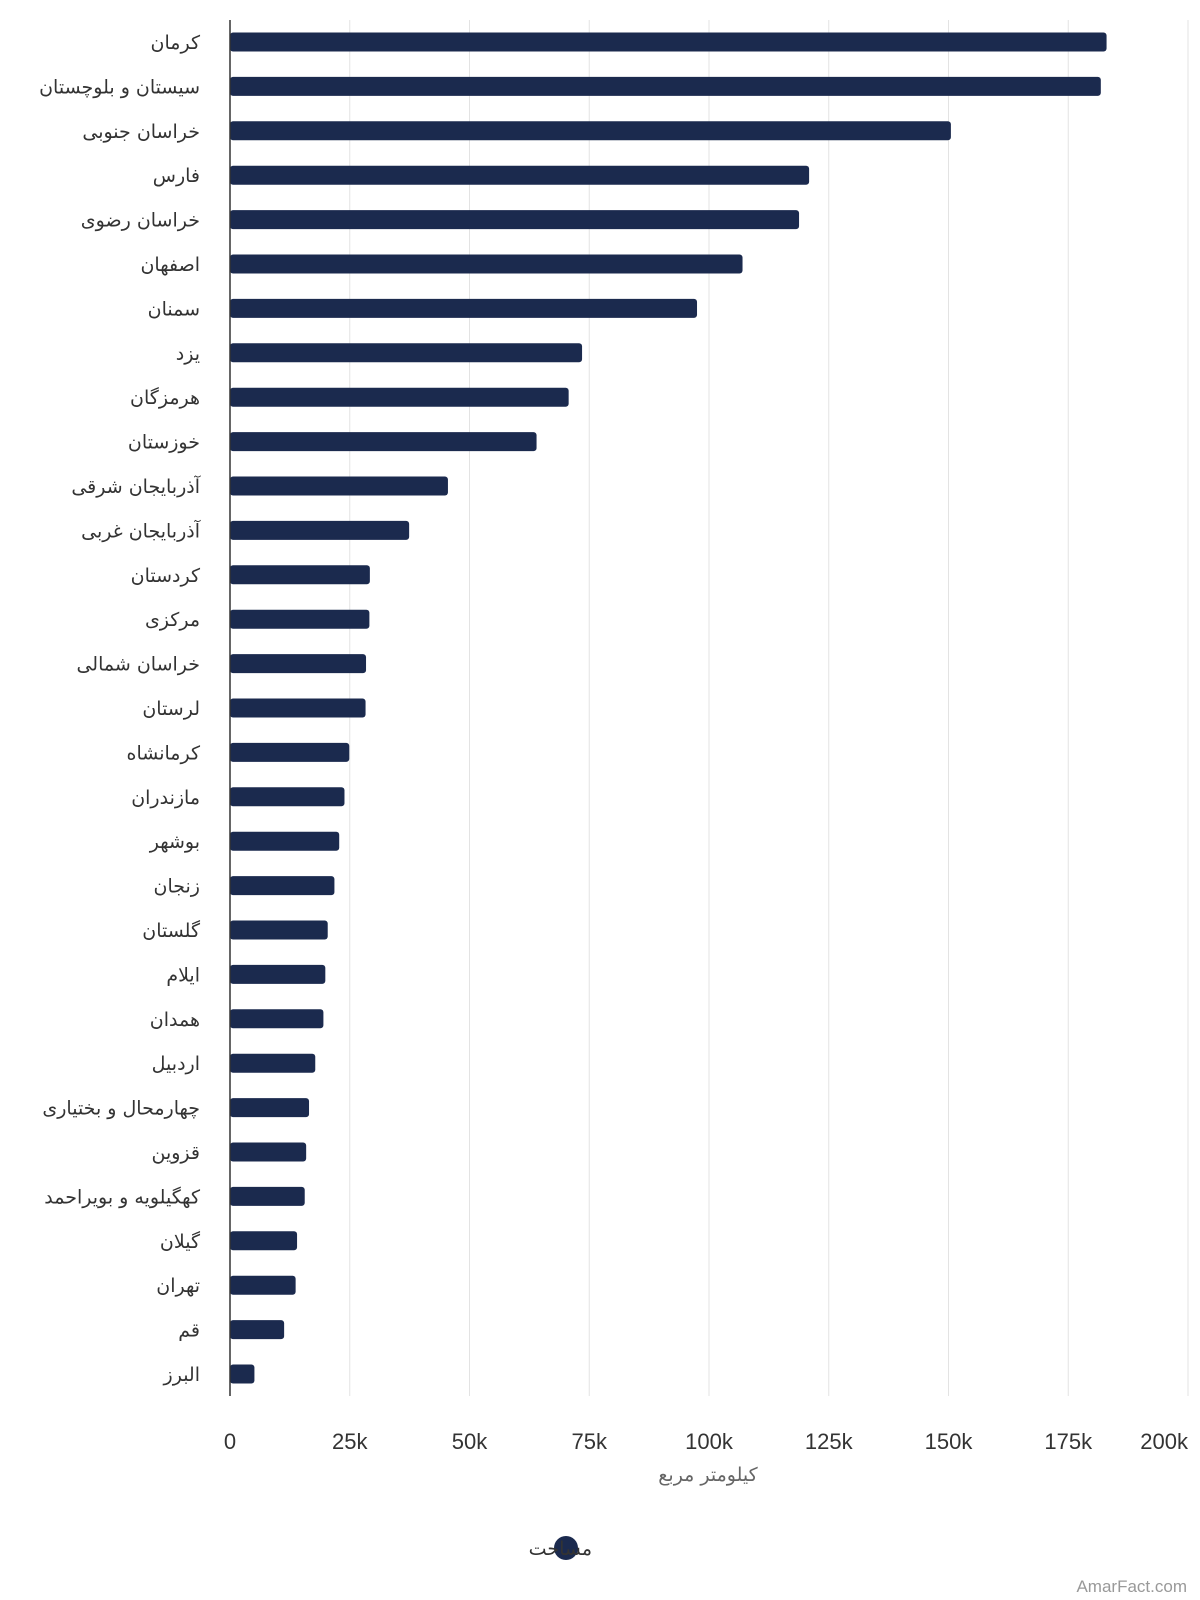  Describe the element at coordinates (176, 176) in the screenshot. I see `category-label: فارس` at that location.